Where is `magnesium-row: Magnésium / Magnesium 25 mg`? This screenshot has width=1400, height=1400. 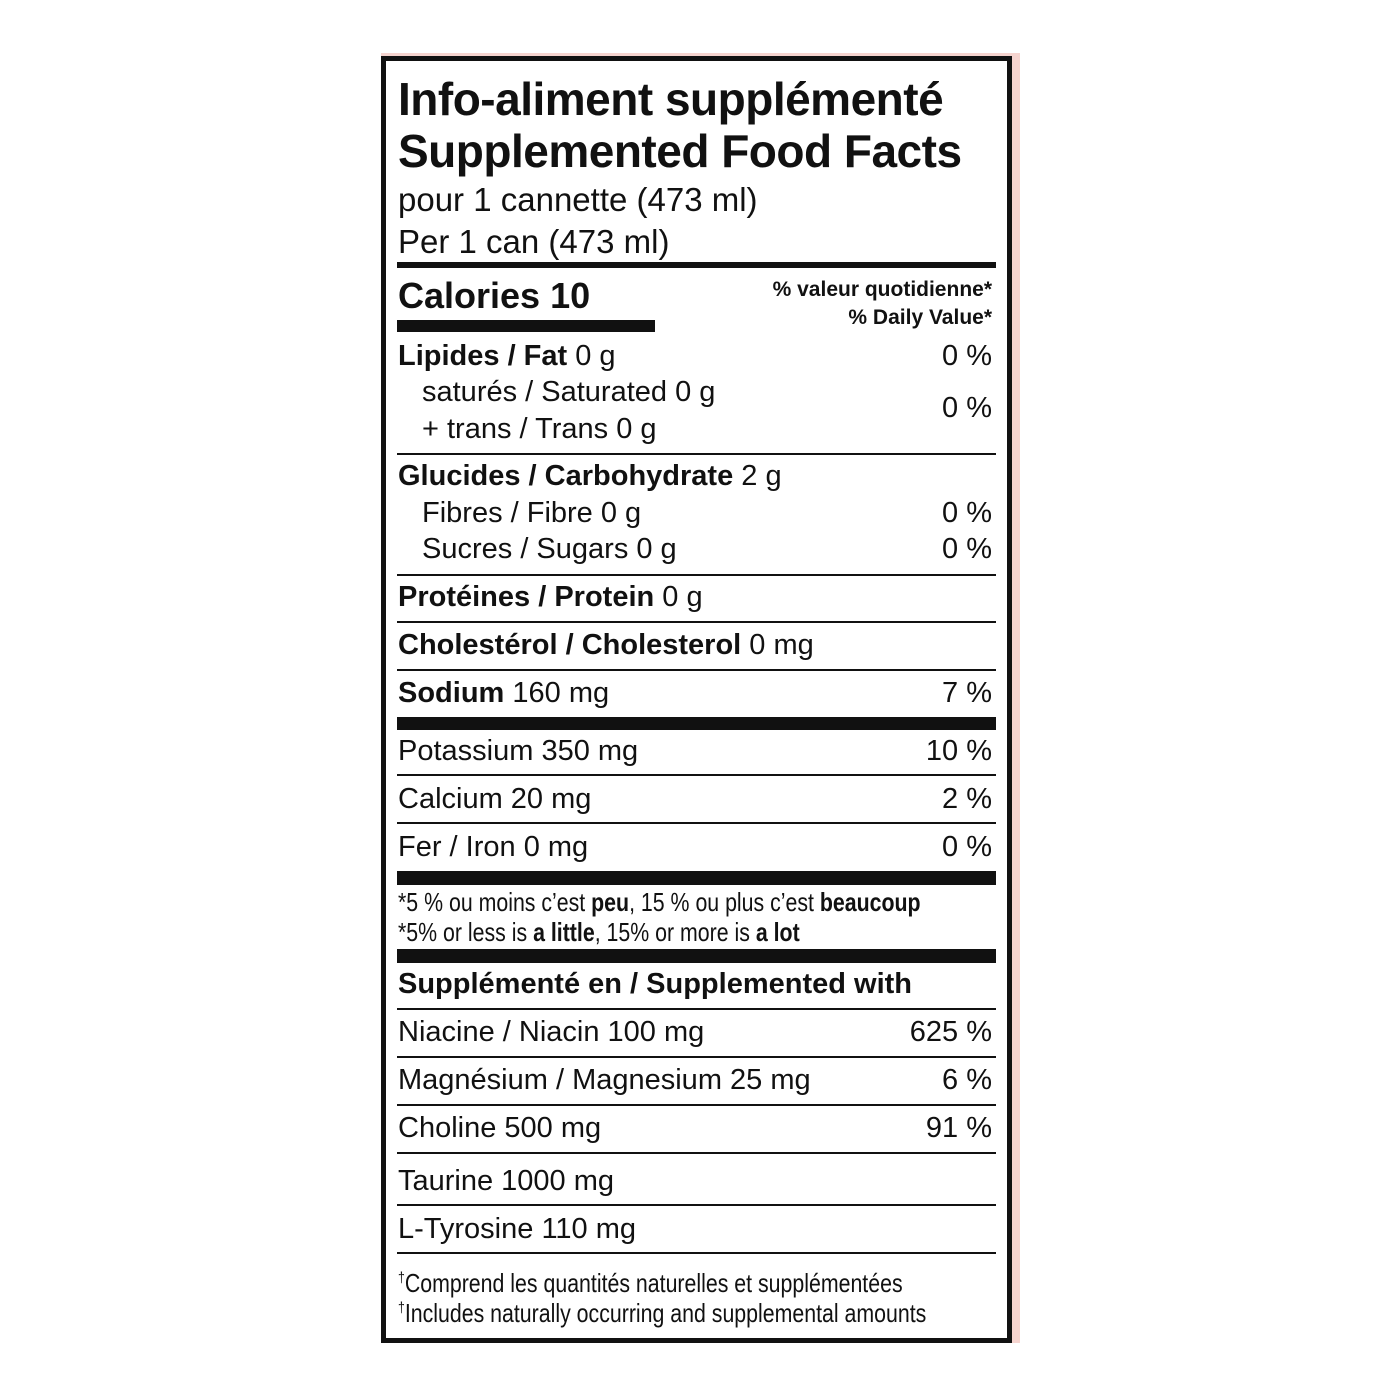 magnesium-row: Magnésium / Magnesium 25 mg is located at coordinates (604, 1080).